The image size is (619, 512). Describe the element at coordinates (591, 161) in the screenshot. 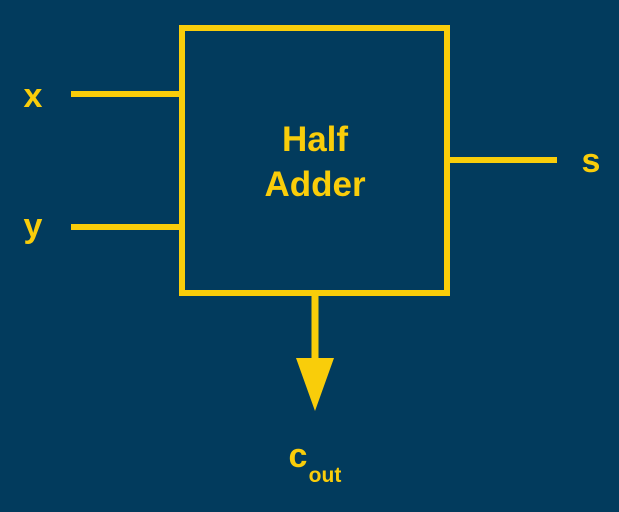

I see `output-s-label: s` at that location.